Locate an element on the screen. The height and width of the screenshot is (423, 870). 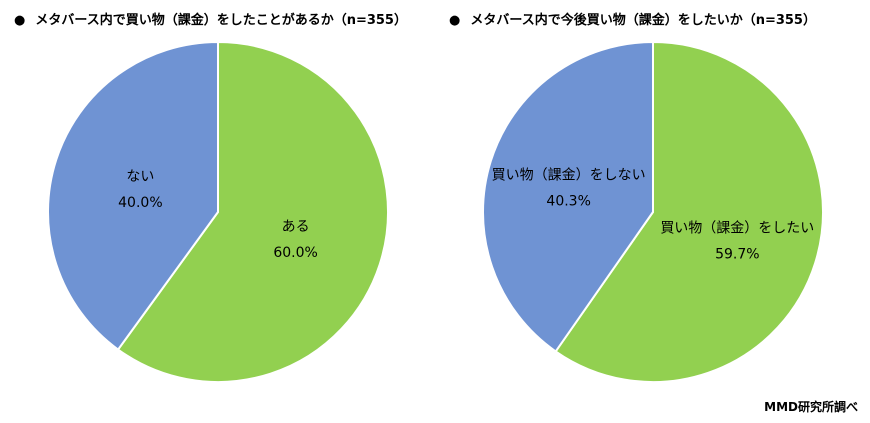
chart-title: ● メタバース内で買い物（課金）をしたことがあるか（n=355） is located at coordinates (210, 18).